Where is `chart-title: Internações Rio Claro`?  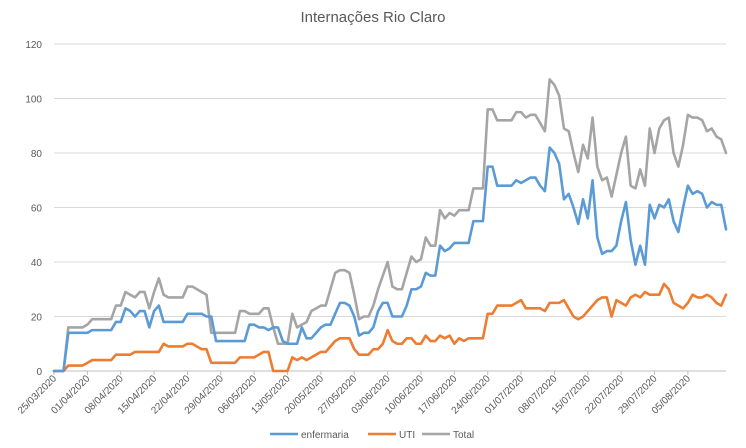 chart-title: Internações Rio Claro is located at coordinates (372, 17).